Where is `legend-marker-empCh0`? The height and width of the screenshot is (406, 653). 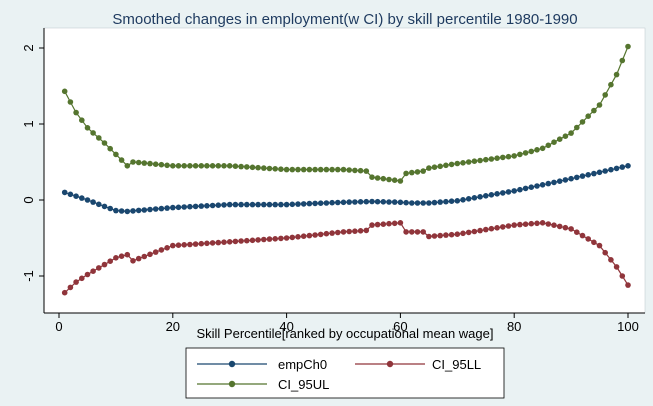 legend-marker-empCh0 is located at coordinates (232, 364).